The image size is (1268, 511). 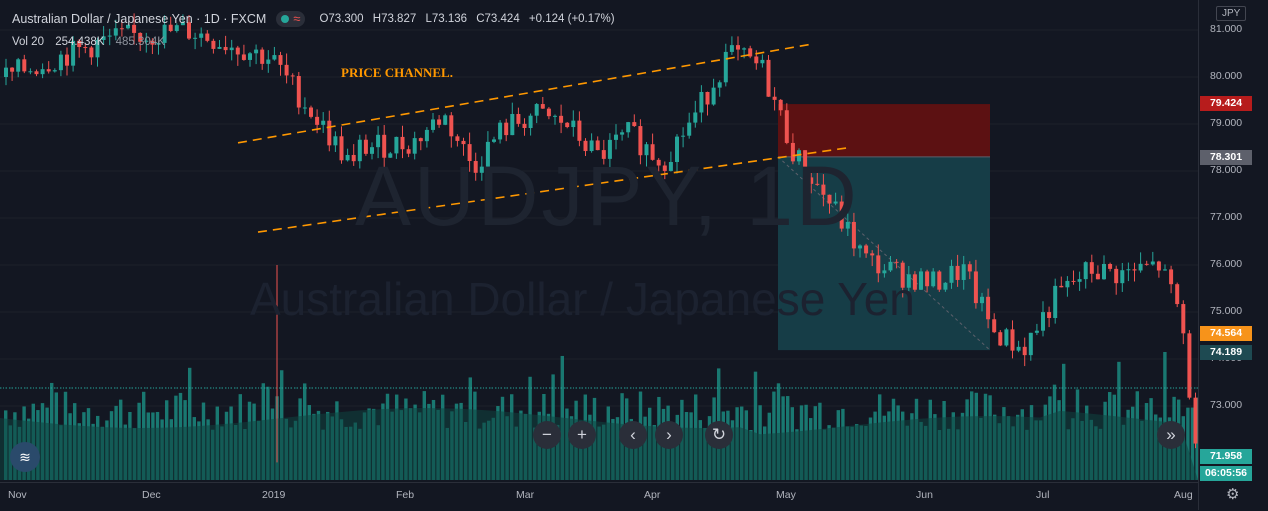 I want to click on market-status-pill: ≈, so click(x=291, y=19).